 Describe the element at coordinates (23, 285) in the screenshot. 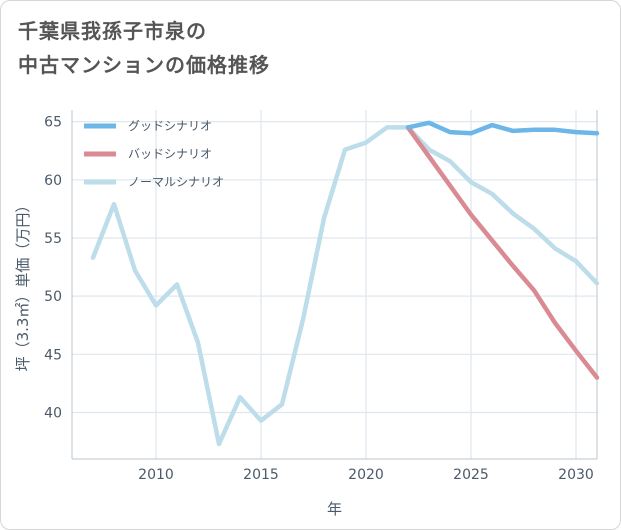

I see `y-axis-label: 坪（3.3㎡）単価（万円）` at that location.